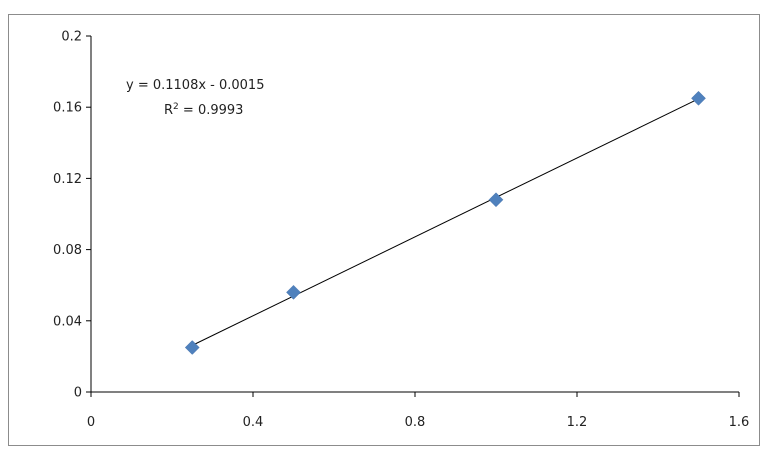 The height and width of the screenshot is (452, 768). What do you see at coordinates (739, 422) in the screenshot?
I see `x-tick-label: 1.6` at bounding box center [739, 422].